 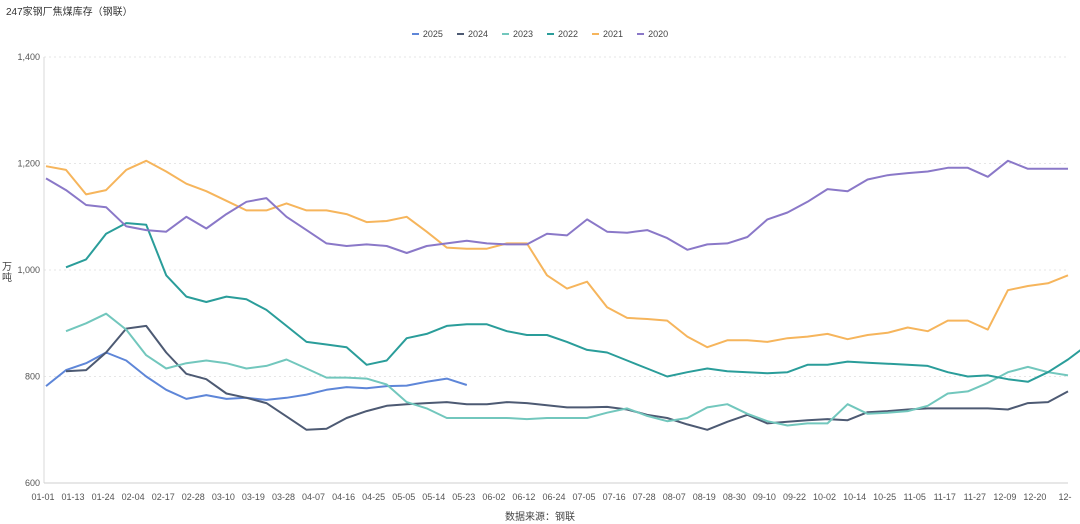 I want to click on x-tick-label: 10-14, so click(x=854, y=497).